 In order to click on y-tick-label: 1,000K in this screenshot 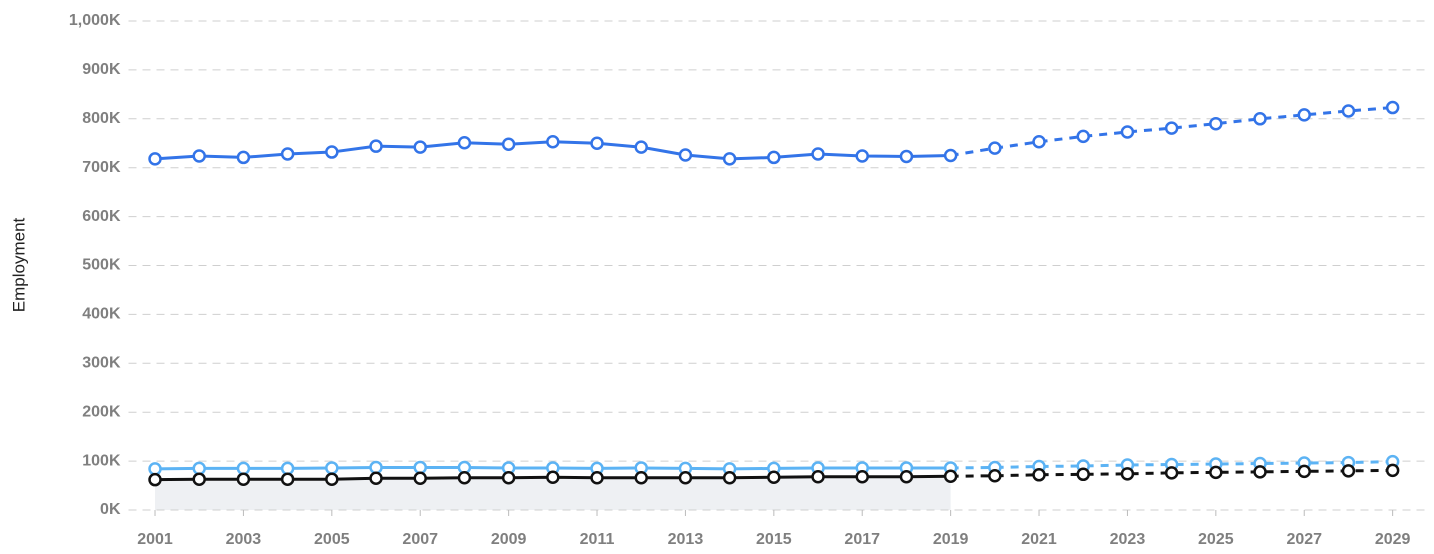, I will do `click(95, 20)`.